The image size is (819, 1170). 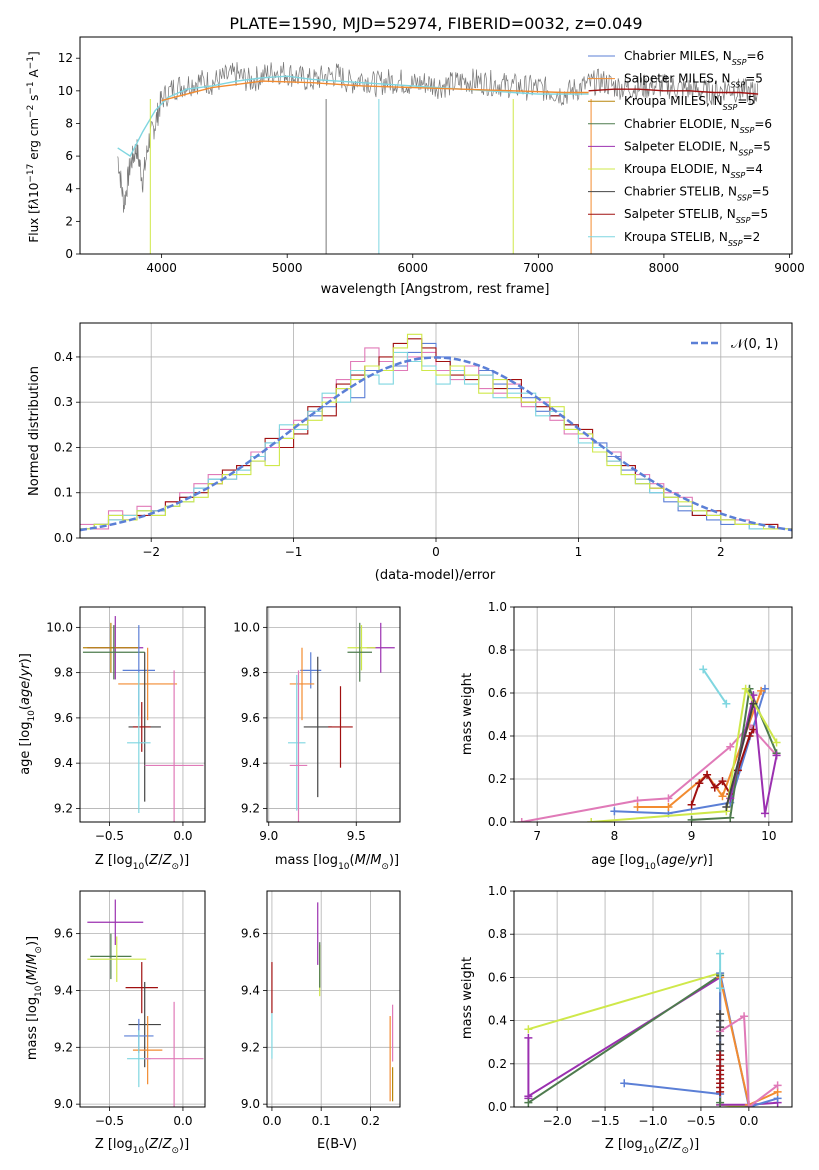 I want to click on age-mass-plot-area: 9.0 9.5 9.2 9.4 9.6 9.8 10.0, so click(x=317, y=724).